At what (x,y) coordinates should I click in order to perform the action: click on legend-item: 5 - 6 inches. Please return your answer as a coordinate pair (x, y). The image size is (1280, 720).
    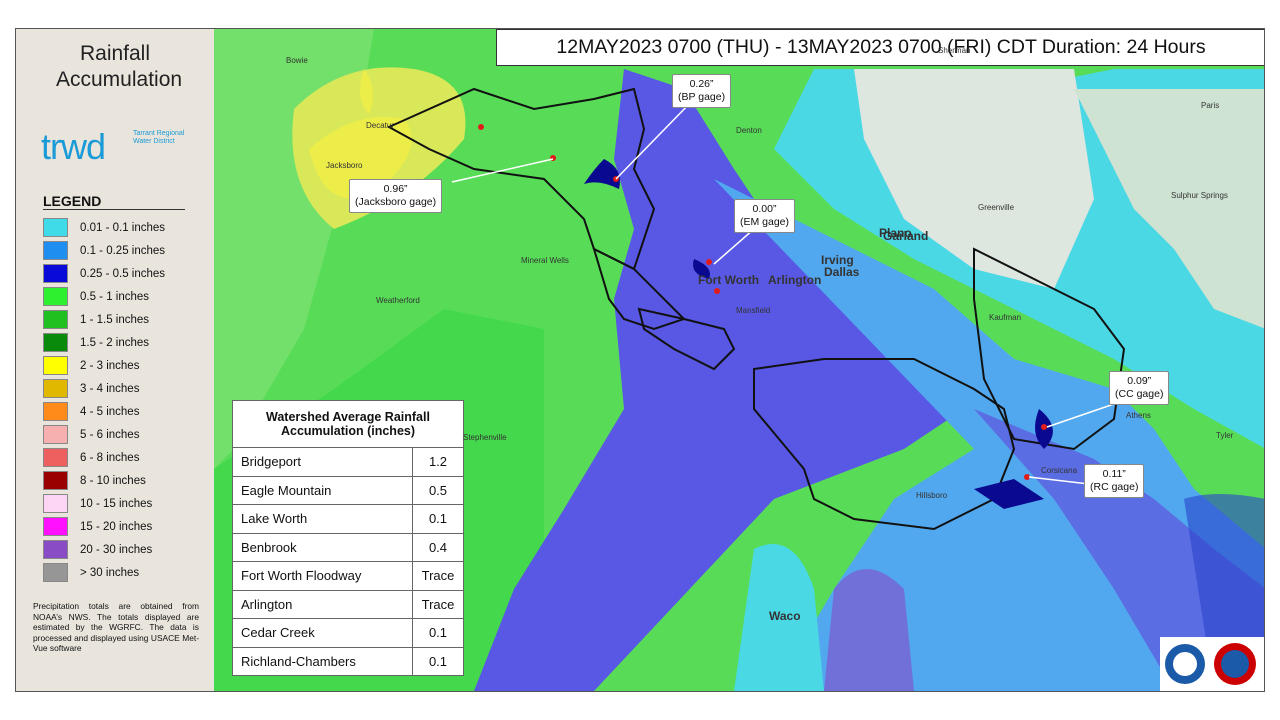
    Looking at the image, I should click on (104, 434).